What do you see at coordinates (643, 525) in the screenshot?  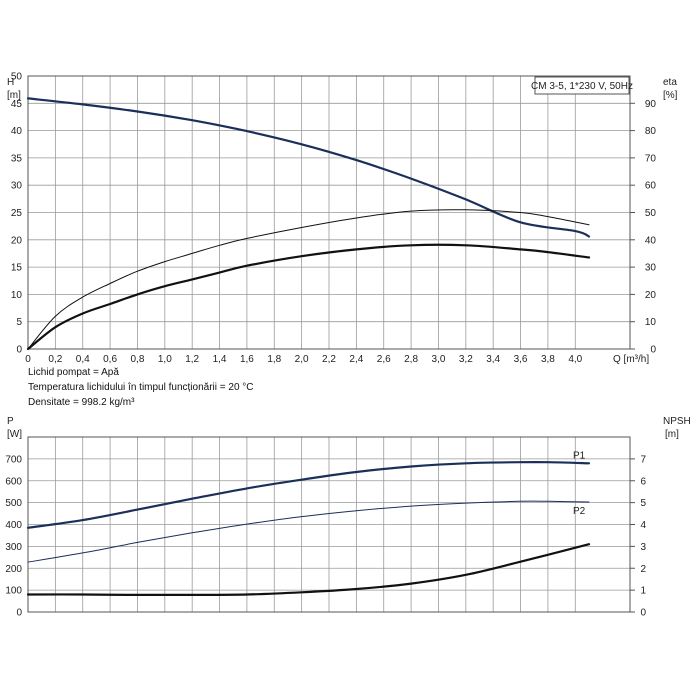 I see `right-tick-label: 4` at bounding box center [643, 525].